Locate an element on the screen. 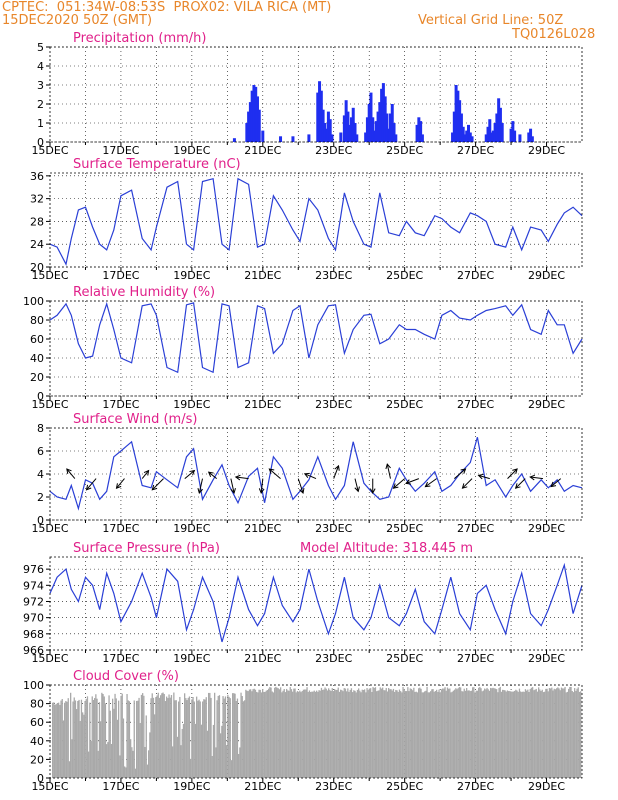 The height and width of the screenshot is (800, 618). x-tick-label: 21DEC is located at coordinates (262, 404).